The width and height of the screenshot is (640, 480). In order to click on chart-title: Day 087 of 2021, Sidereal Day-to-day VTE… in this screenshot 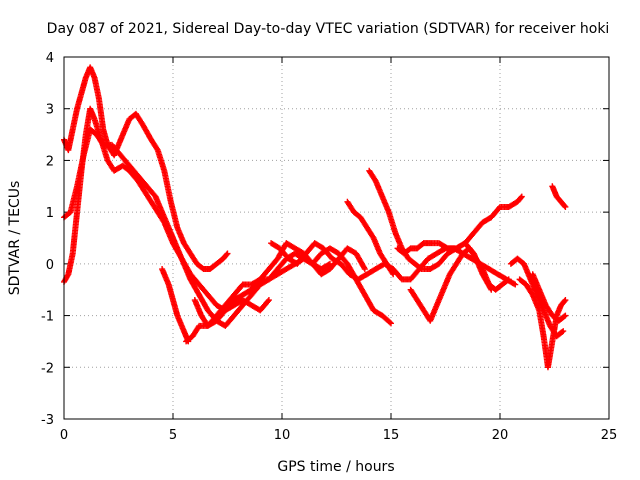, I will do `click(328, 29)`.